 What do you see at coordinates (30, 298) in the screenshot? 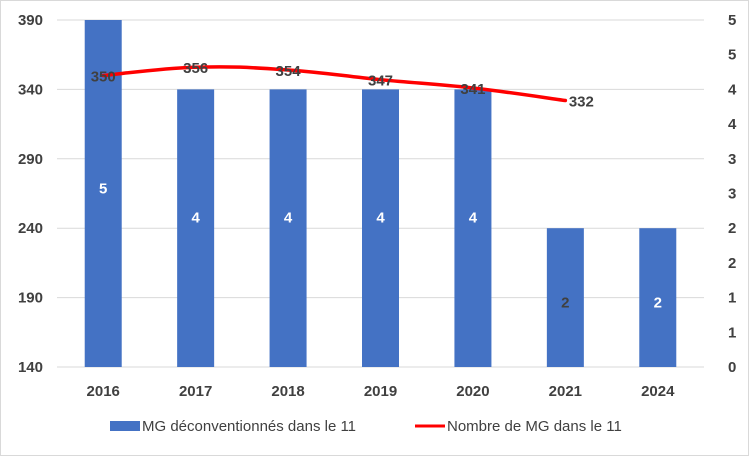
I see `y-left-tick-label: 190` at bounding box center [30, 298].